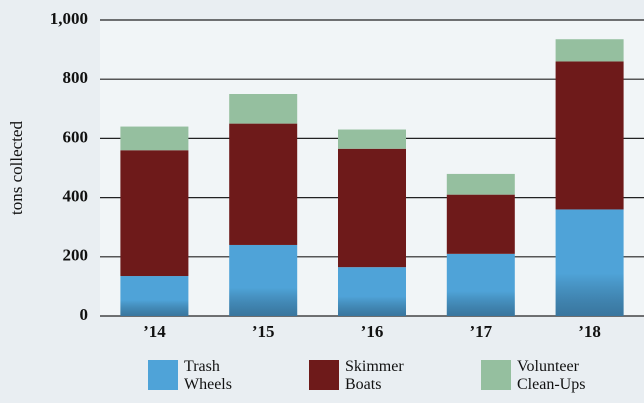  I want to click on x-tick-label: ’14, so click(154, 331).